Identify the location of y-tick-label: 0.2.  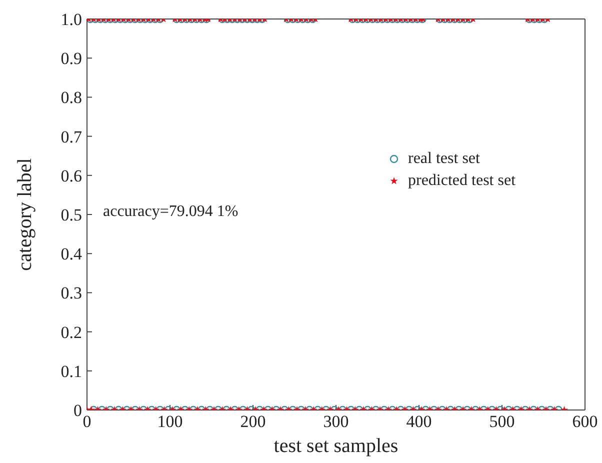
(71, 332).